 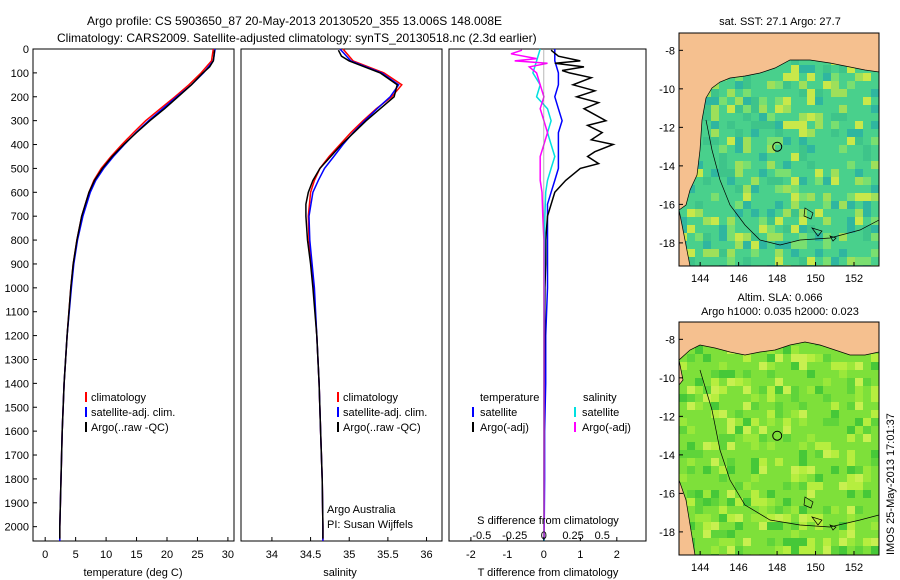 I want to click on legend-header-temperature: temperature, so click(x=509, y=398).